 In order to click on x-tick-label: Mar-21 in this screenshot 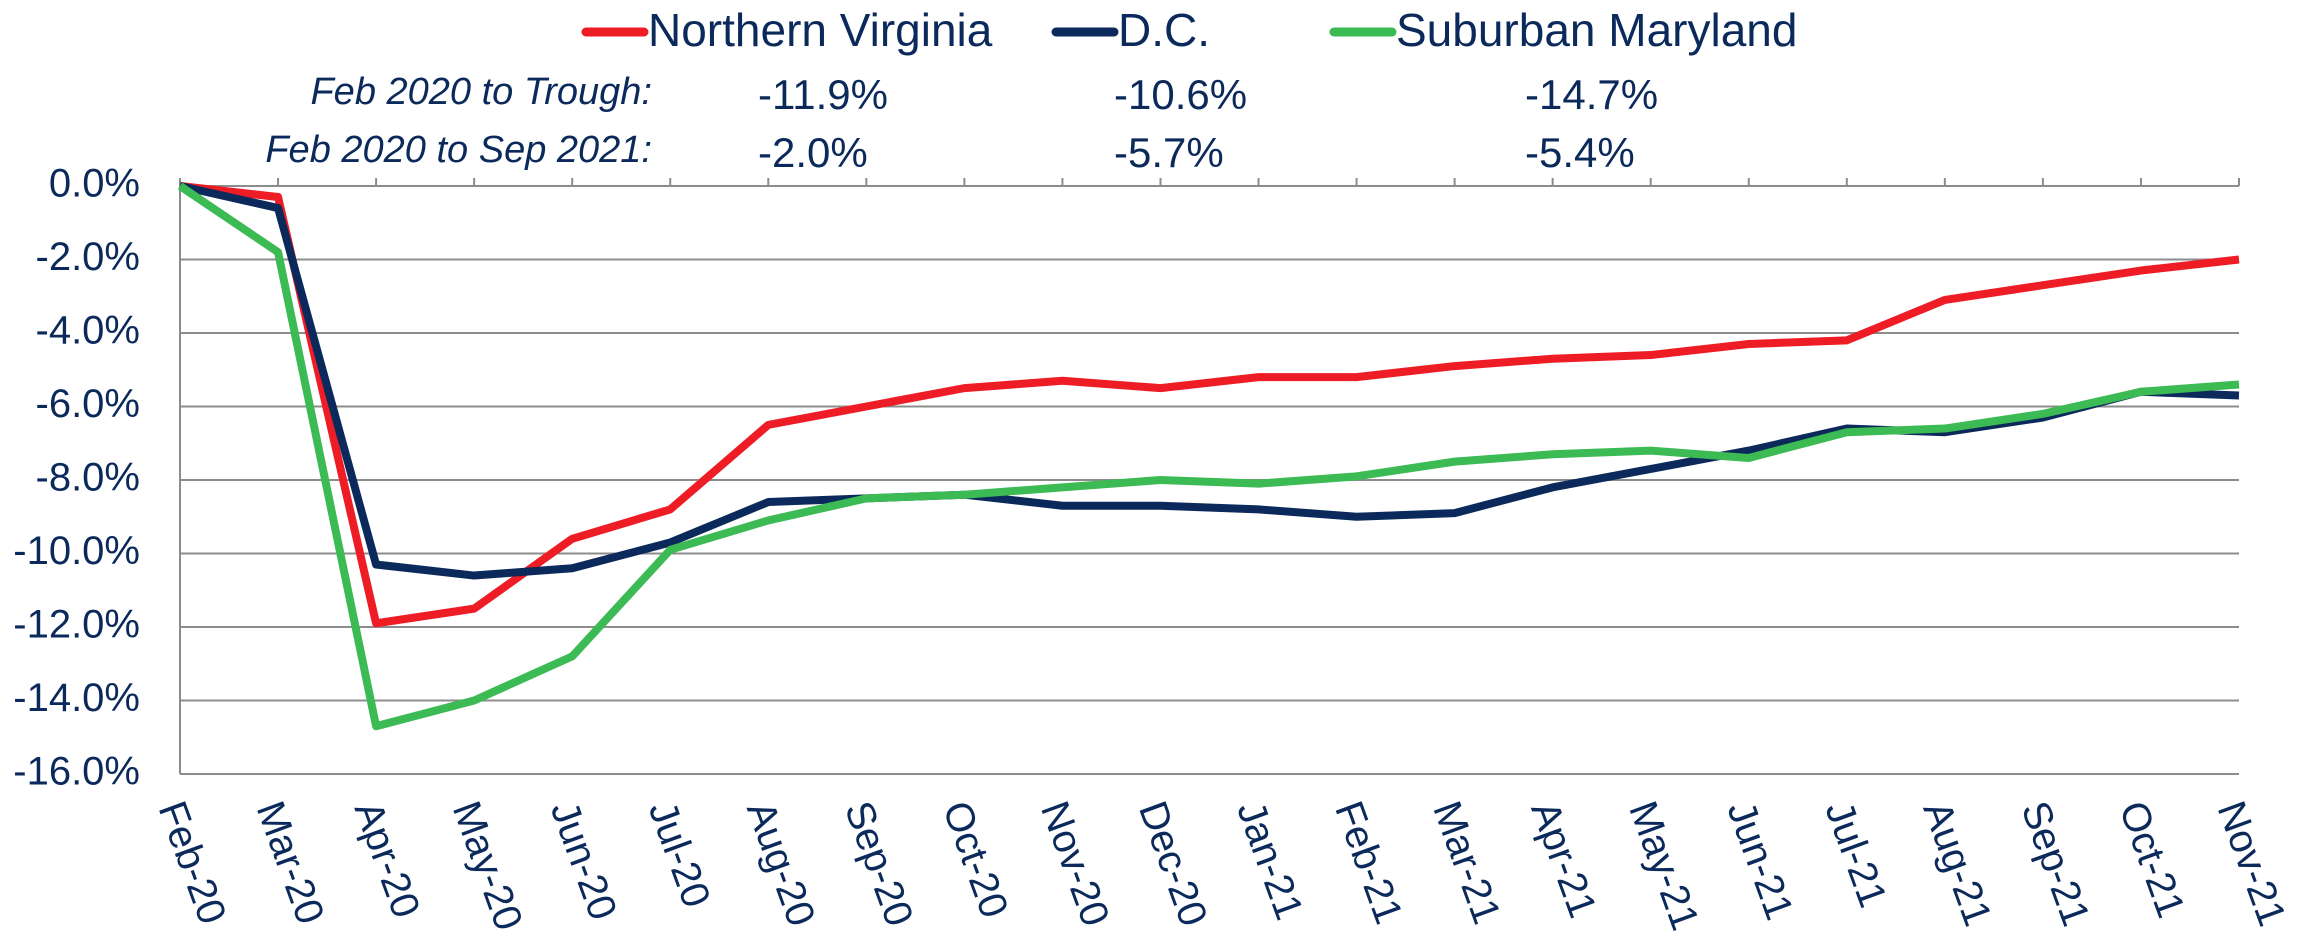, I will do `click(1466, 863)`.